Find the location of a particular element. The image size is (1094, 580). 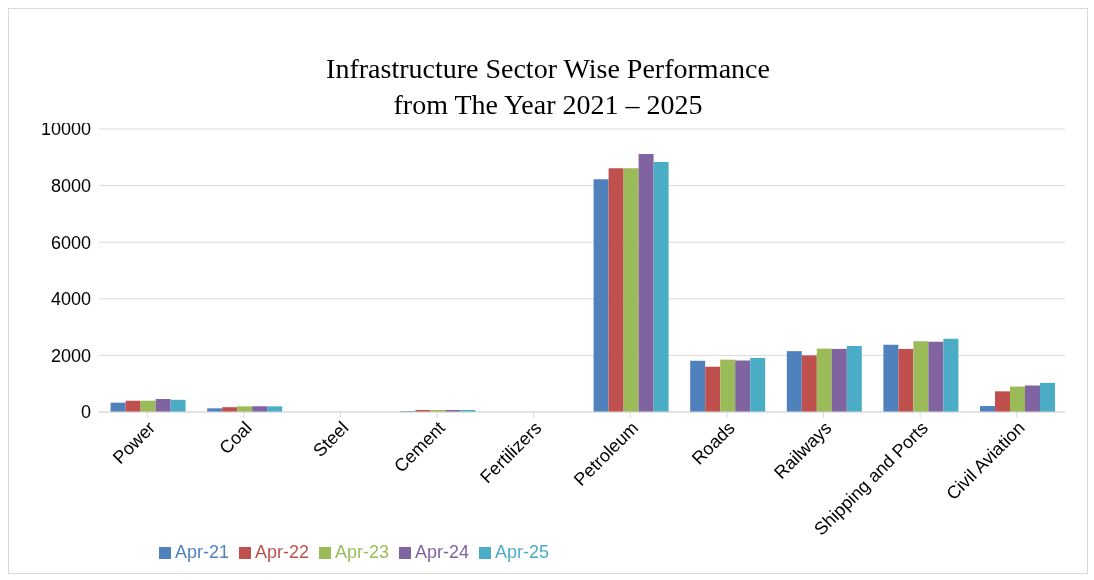

y-tick-label: 2000 is located at coordinates (70, 355).